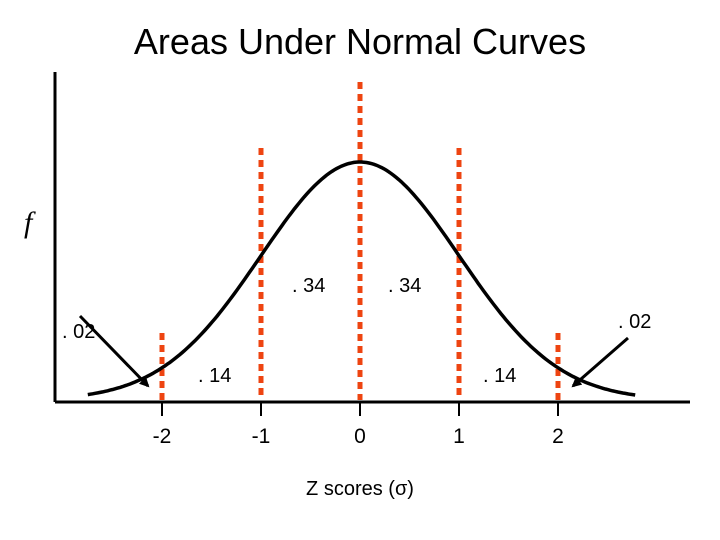 This screenshot has width=720, height=540. What do you see at coordinates (459, 436) in the screenshot?
I see `x-tick-label: 1` at bounding box center [459, 436].